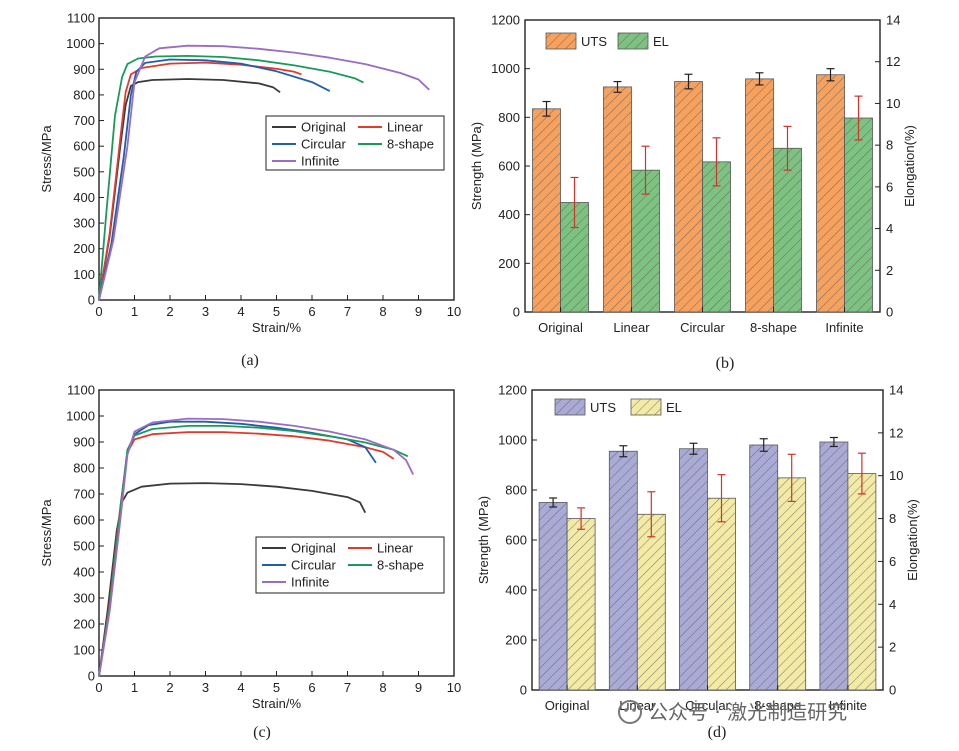 This screenshot has height=751, width=959. I want to click on y2-tick-label: 4, so click(889, 228).